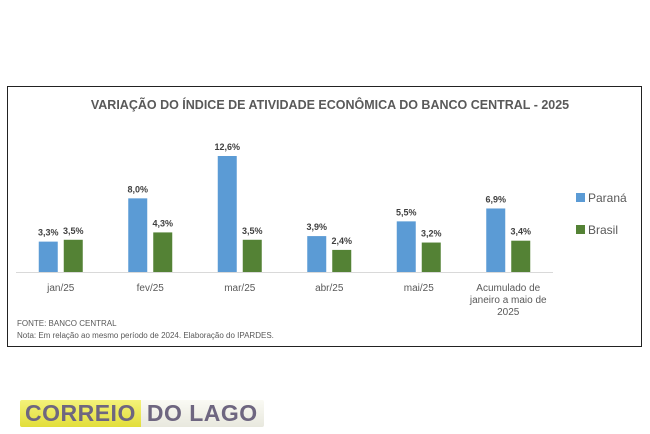 The image size is (650, 434). I want to click on category-label: Acumulado de, so click(508, 288).